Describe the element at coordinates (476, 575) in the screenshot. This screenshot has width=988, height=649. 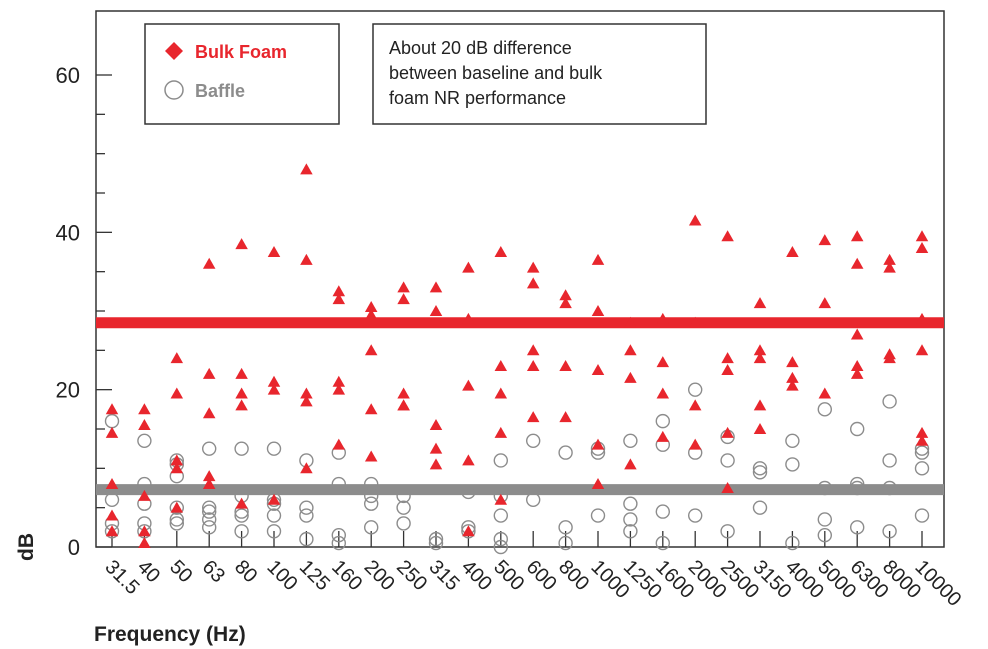
I see `x-tick-label: 400` at that location.